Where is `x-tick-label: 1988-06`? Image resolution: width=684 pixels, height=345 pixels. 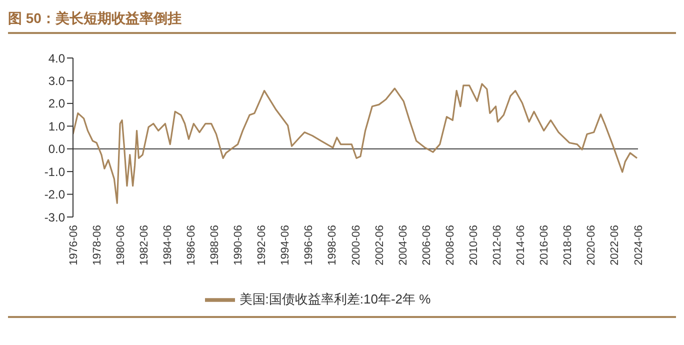 x-tick-label: 1988-06 is located at coordinates (215, 245).